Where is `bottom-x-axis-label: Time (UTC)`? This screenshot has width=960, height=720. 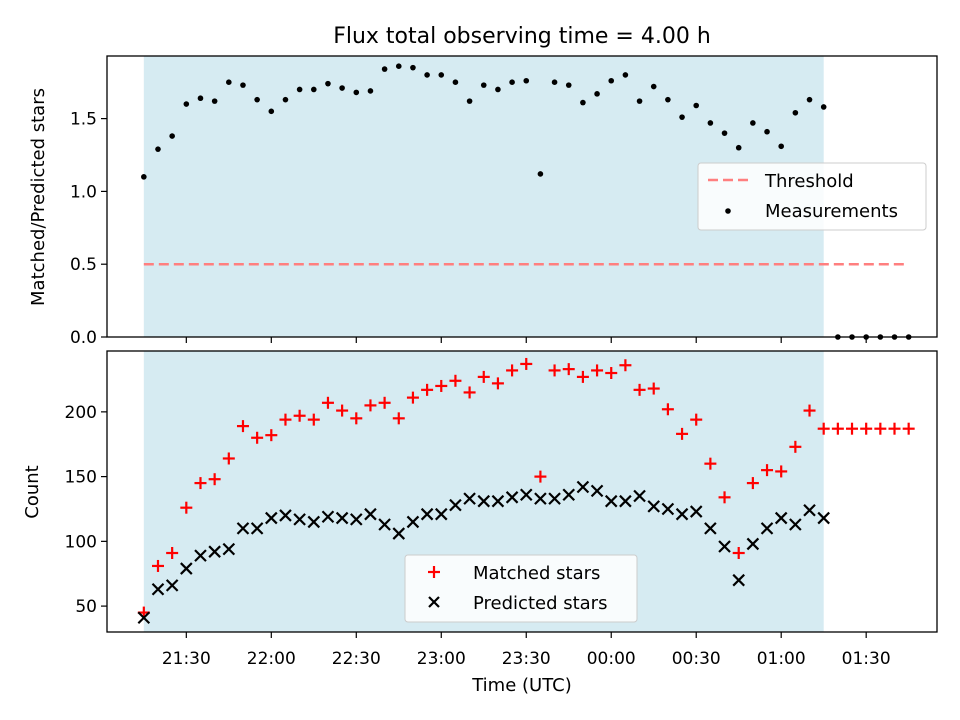 bottom-x-axis-label: Time (UTC) is located at coordinates (521, 685).